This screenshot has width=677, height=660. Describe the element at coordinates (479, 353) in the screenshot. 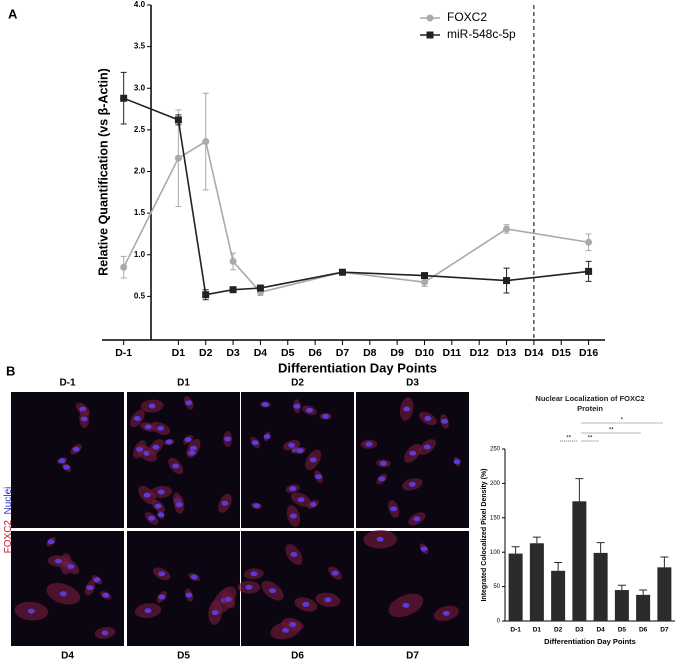

I see `x-tick-label: D12` at that location.